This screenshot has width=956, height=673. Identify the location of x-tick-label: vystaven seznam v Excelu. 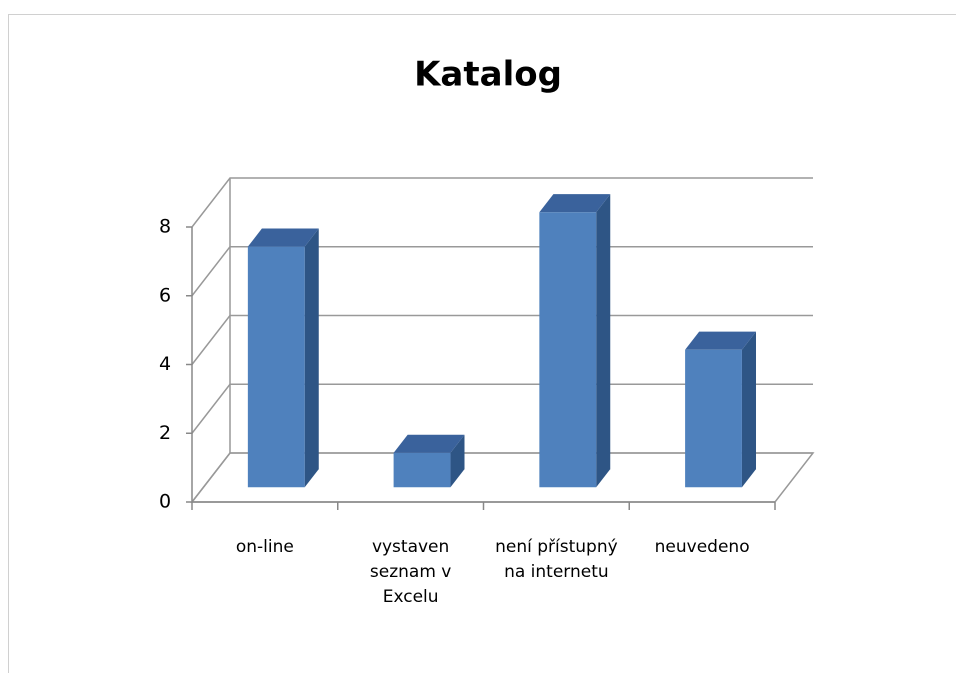
(410, 572).